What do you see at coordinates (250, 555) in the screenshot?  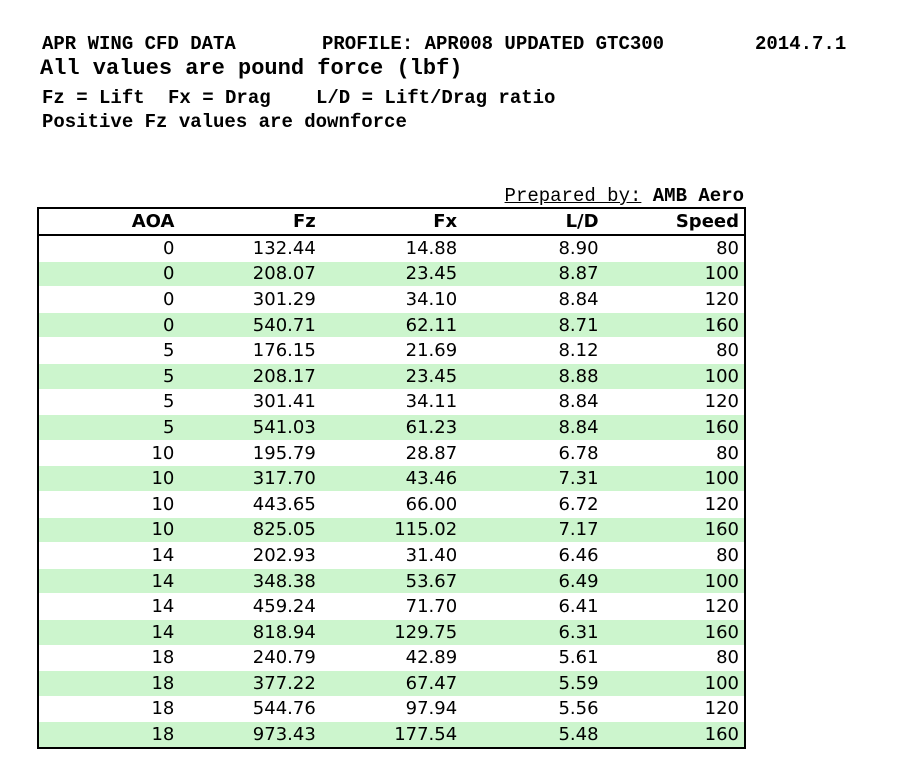 I see `table-cell: 202.93` at bounding box center [250, 555].